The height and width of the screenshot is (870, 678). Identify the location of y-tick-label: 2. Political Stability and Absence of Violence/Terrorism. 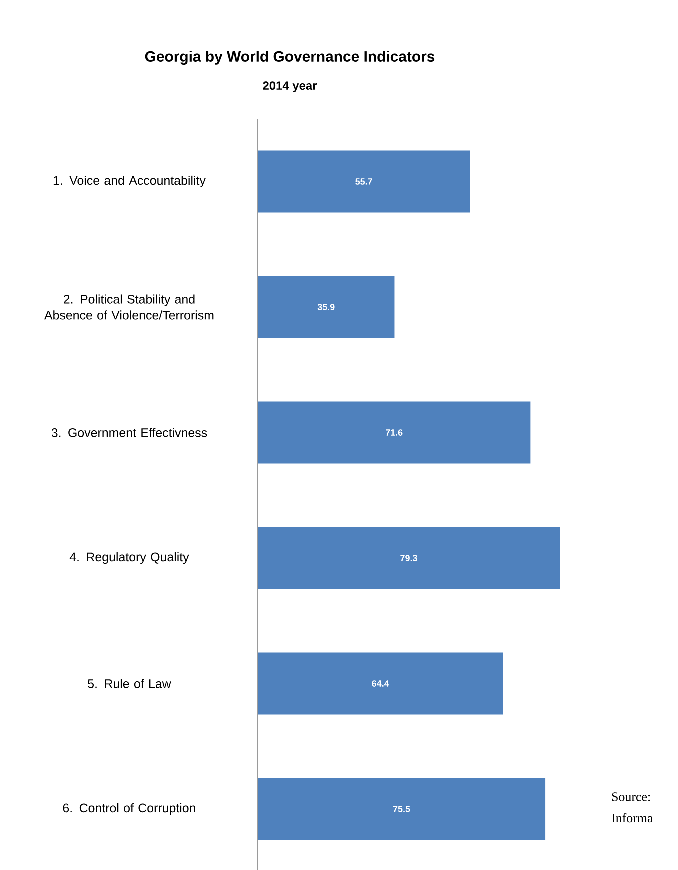
(129, 307).